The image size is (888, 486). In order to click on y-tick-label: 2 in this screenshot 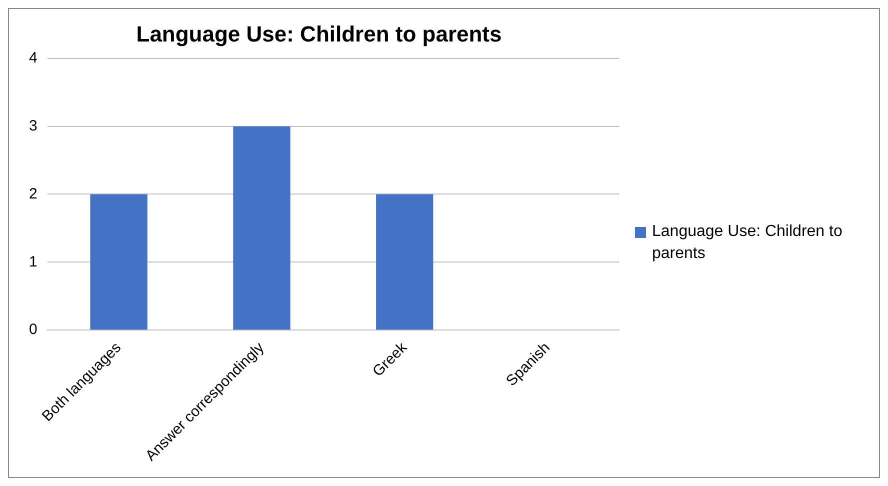, I will do `click(33, 193)`.